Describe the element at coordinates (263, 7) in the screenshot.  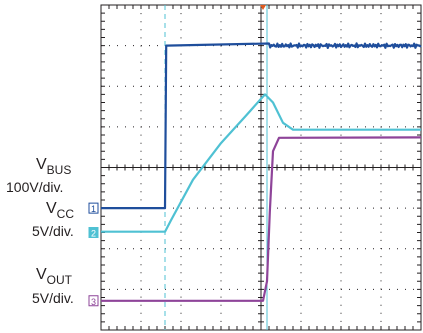
I see `trigger-position-marker` at that location.